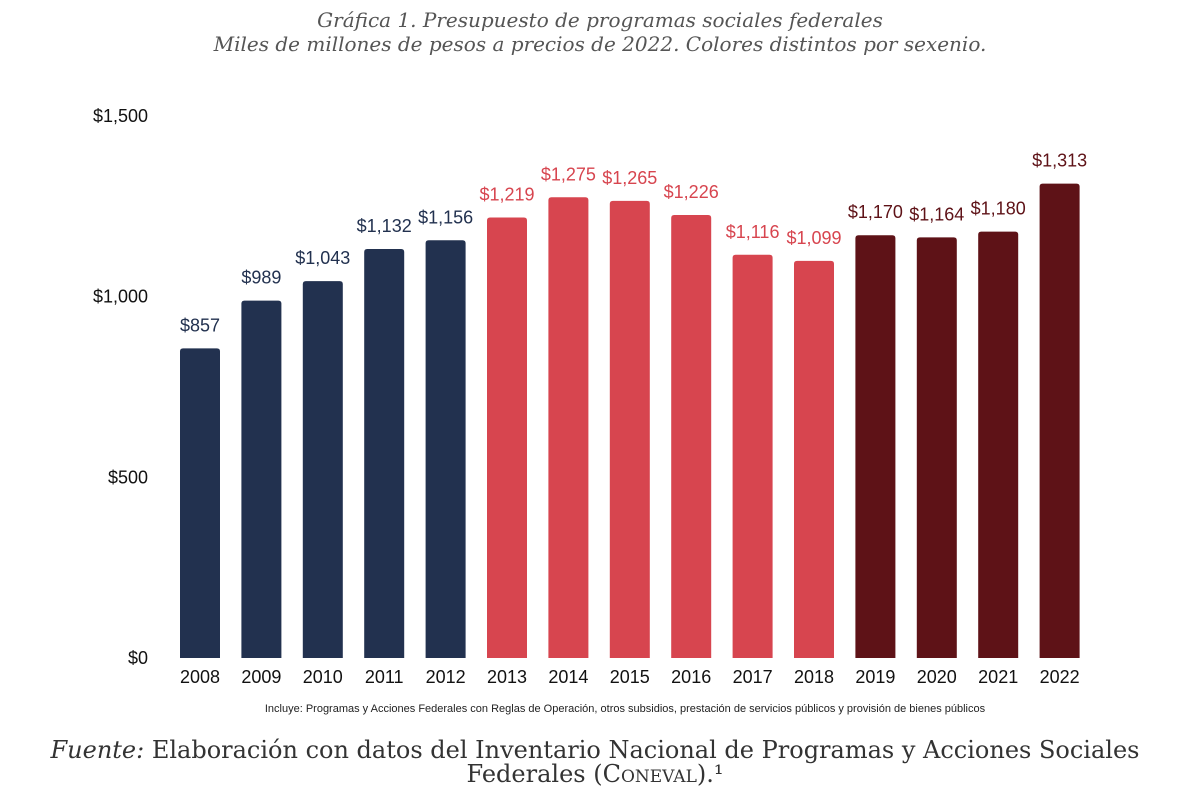 This screenshot has height=803, width=1200. What do you see at coordinates (507, 677) in the screenshot?
I see `x-tick-label: 2013` at bounding box center [507, 677].